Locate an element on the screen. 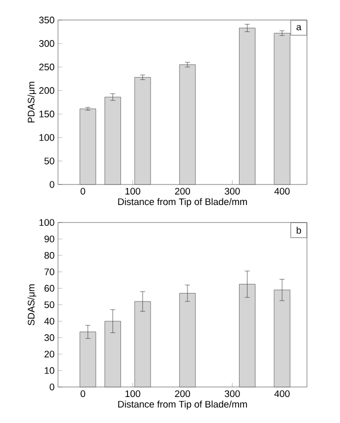 The image size is (340, 423). y-tick-label: 30 is located at coordinates (49, 338).